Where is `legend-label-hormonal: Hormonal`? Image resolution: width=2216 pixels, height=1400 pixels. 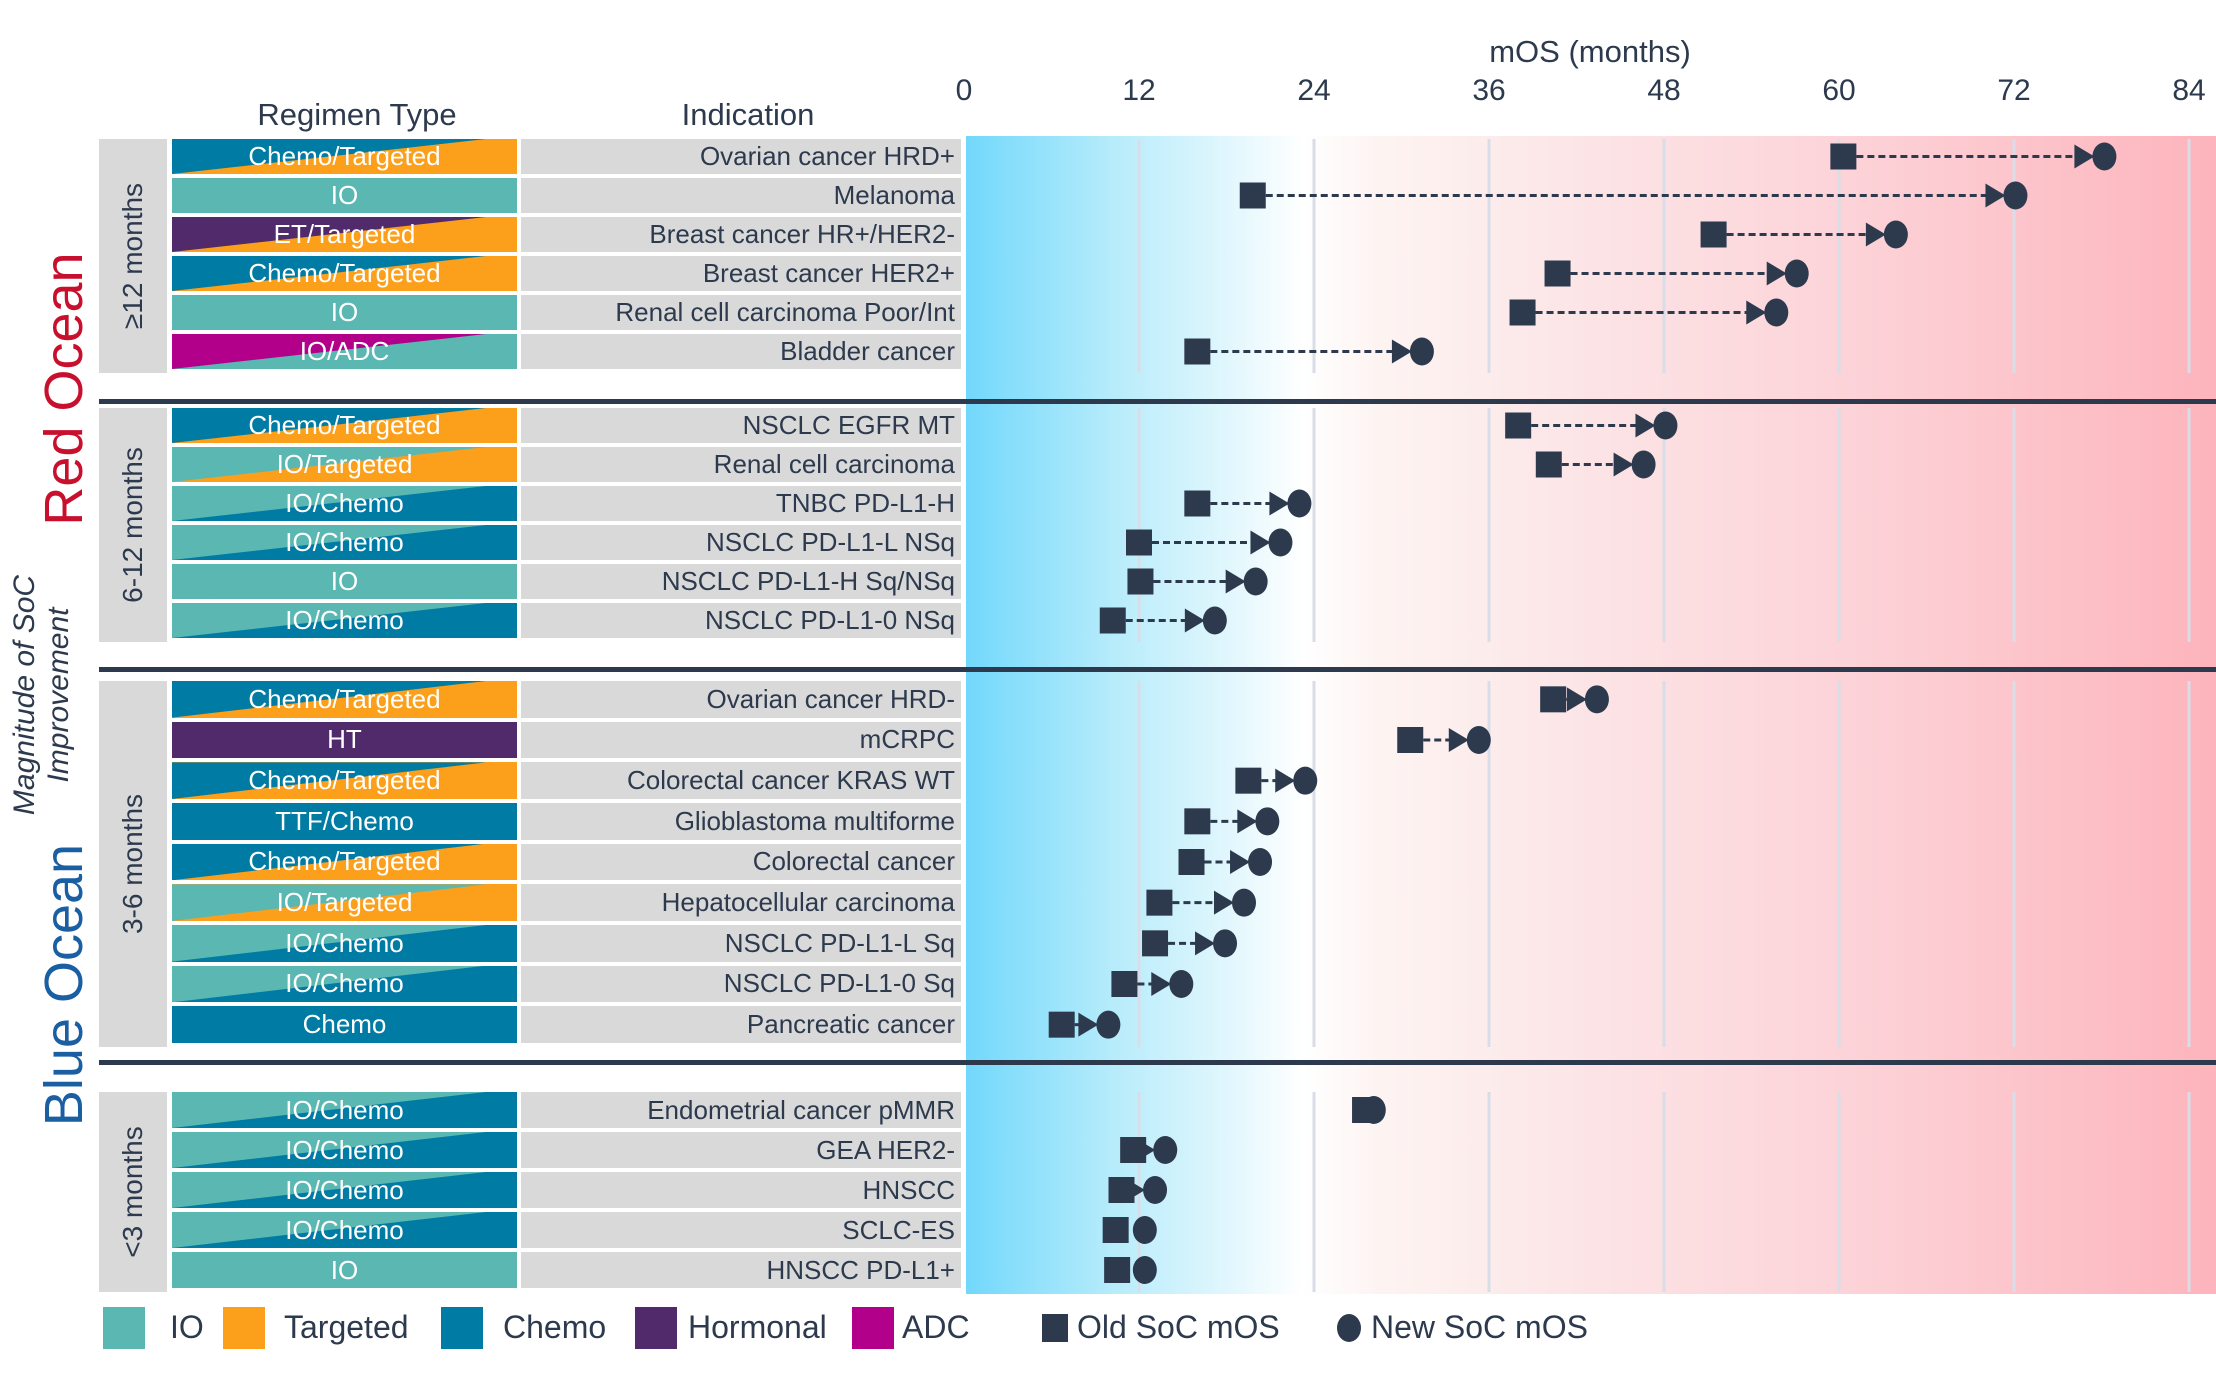 legend-label-hormonal: Hormonal is located at coordinates (757, 1327).